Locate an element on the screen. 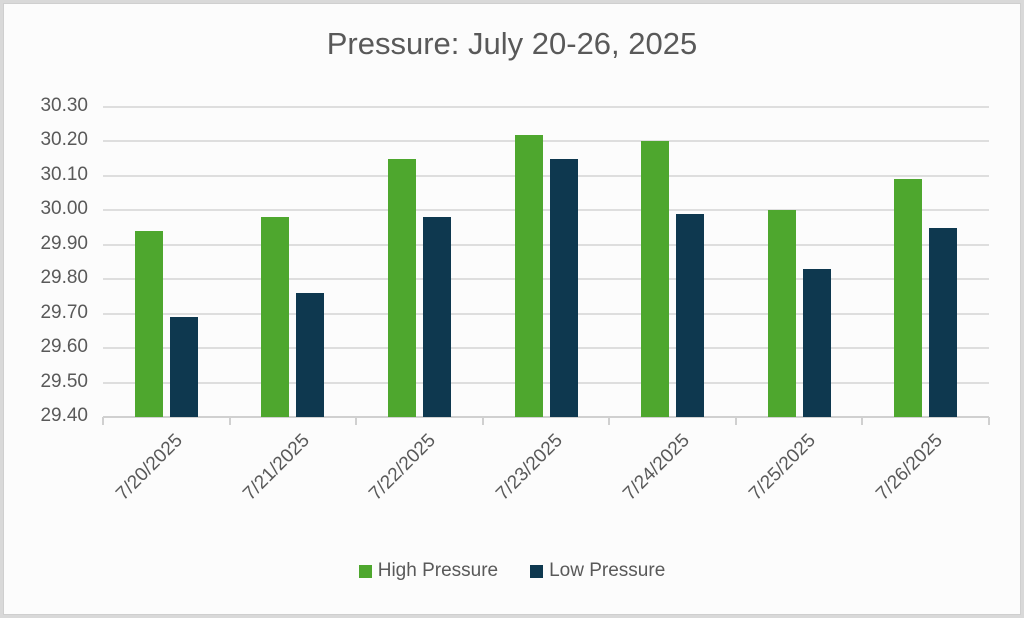 Image resolution: width=1024 pixels, height=618 pixels. legend-swatch-low is located at coordinates (537, 571).